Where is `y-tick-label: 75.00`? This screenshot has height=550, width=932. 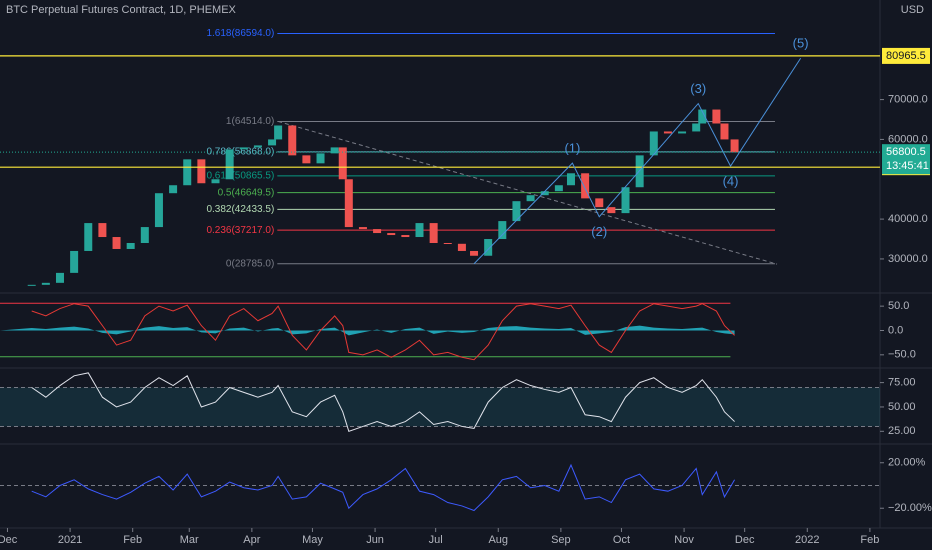
y-tick-label: 75.00 is located at coordinates (902, 383).